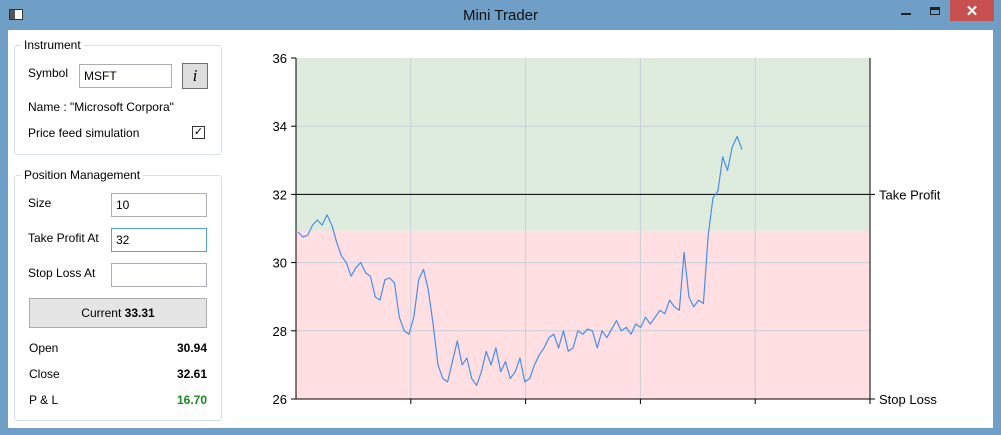 This screenshot has width=1001, height=435. Describe the element at coordinates (906, 10) in the screenshot. I see `minimize-button` at that location.